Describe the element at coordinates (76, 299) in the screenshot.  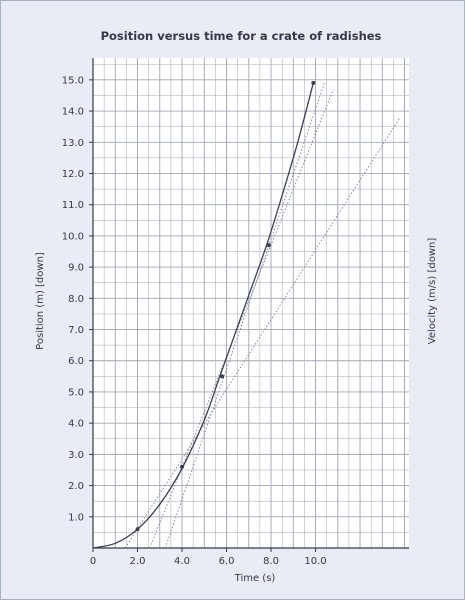
I see `y-tick-label: 8.0` at that location.